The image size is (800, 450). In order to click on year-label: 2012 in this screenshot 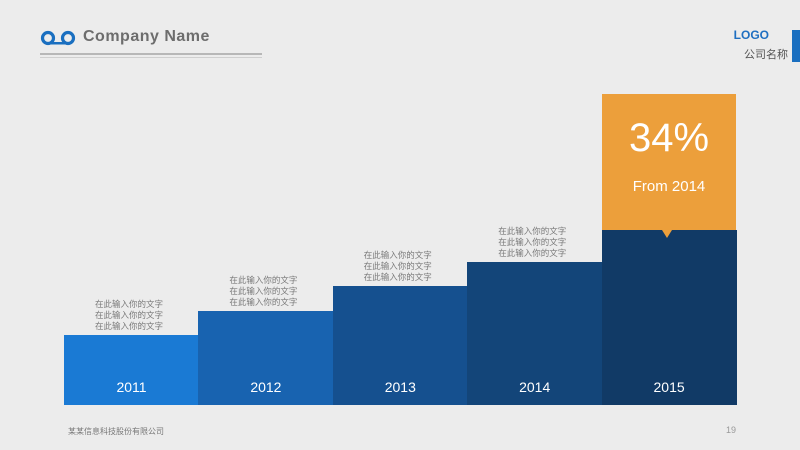, I will do `click(266, 387)`.